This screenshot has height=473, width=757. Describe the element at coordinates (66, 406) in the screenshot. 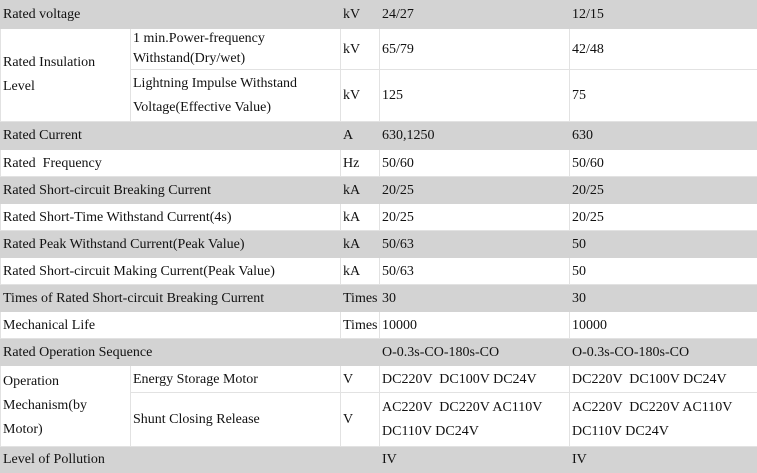

I see `label: Operation Mechanism(by Motor)` at that location.